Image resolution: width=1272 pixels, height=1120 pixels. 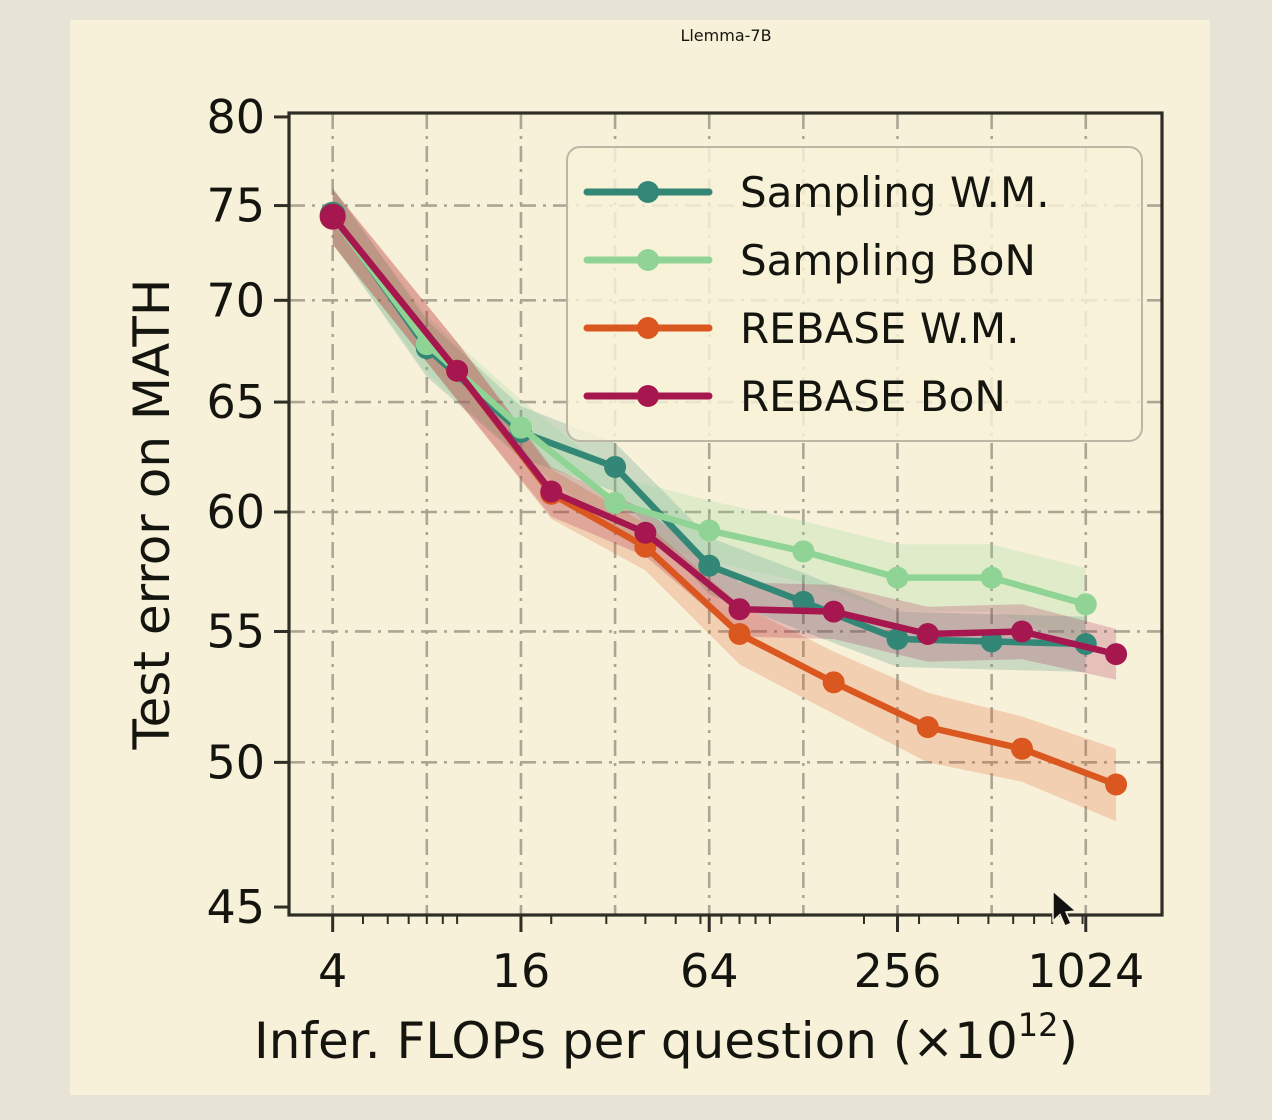 I want to click on chart-title: Llemma-7B, so click(x=726, y=35).